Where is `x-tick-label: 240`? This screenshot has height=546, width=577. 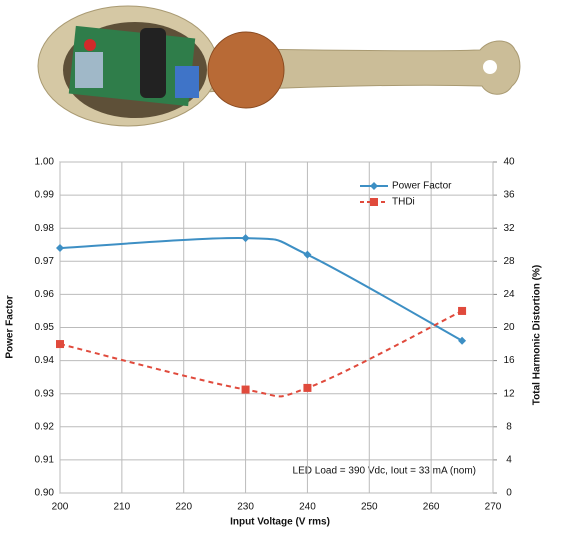 x-tick-label: 240 is located at coordinates (307, 507).